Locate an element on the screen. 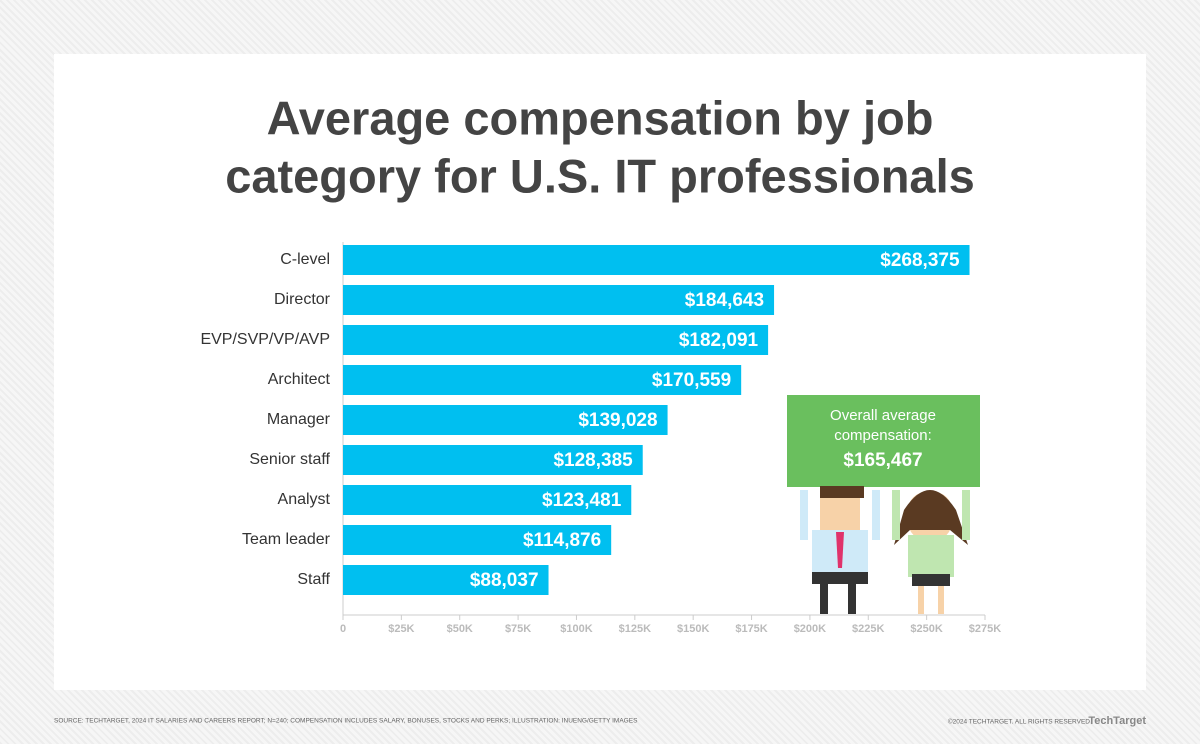 This screenshot has height=744, width=1200. x-tick-label: $100K is located at coordinates (576, 629).